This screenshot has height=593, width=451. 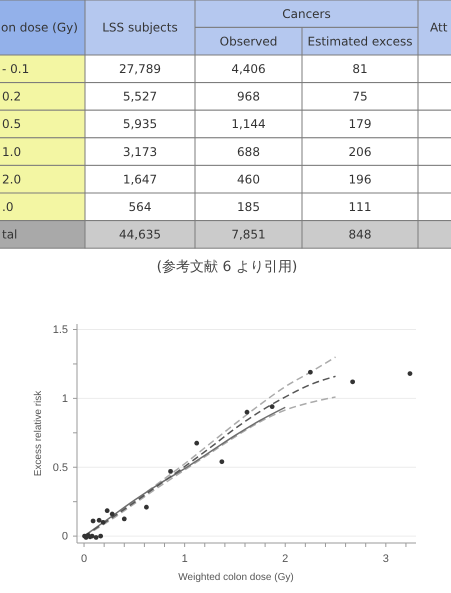 What do you see at coordinates (248, 179) in the screenshot?
I see `data-label: 460` at bounding box center [248, 179].